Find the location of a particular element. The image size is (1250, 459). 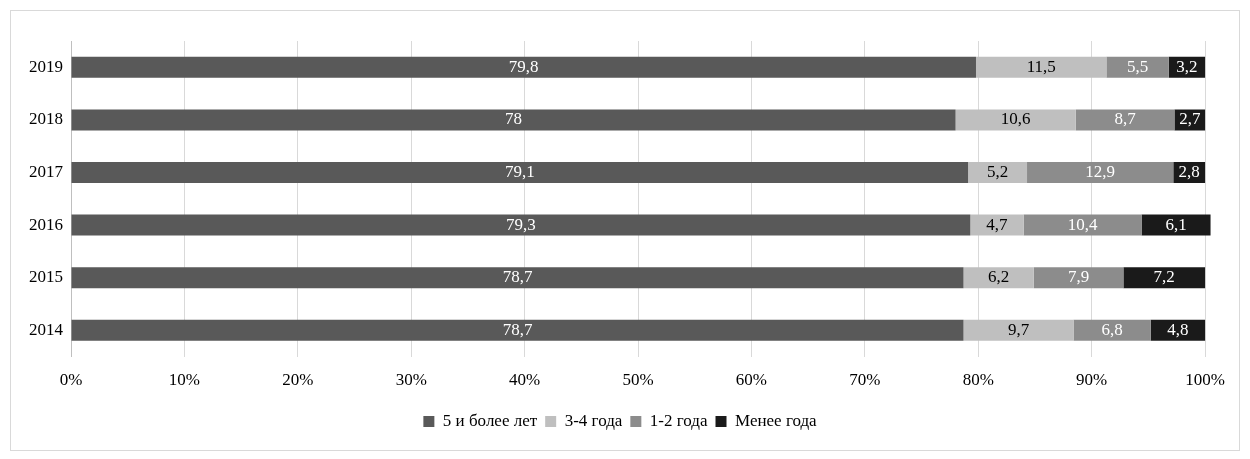

x-tick-label: 90% is located at coordinates (1092, 380).